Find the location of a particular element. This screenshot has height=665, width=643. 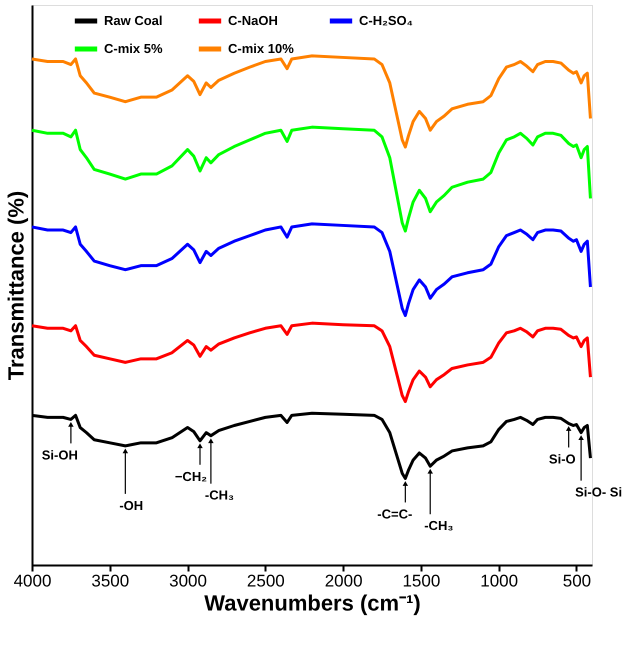

legend-label: C-mix 5% is located at coordinates (133, 48).